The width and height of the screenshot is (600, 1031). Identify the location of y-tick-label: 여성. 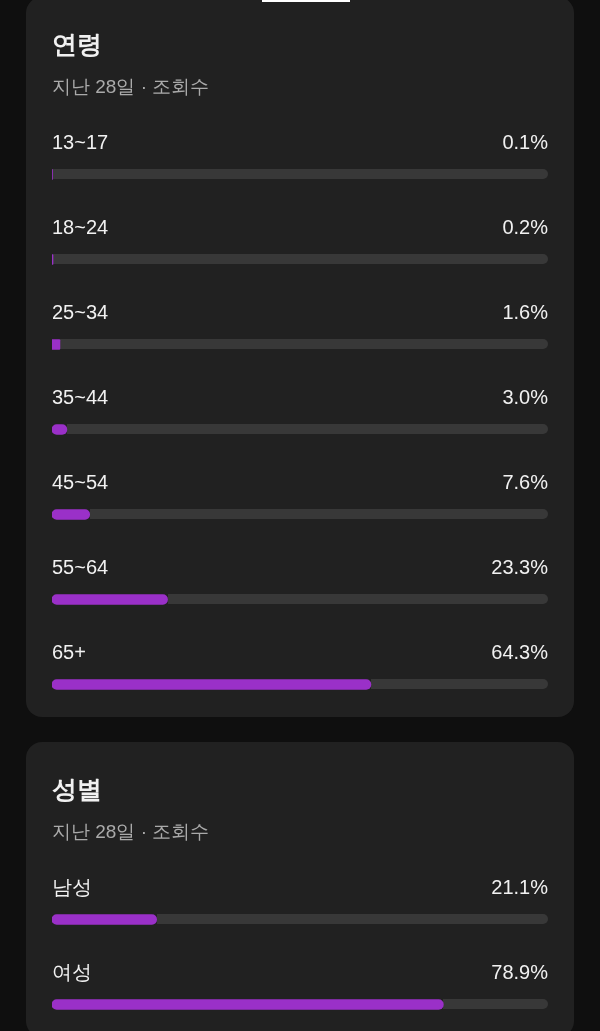
(72, 971).